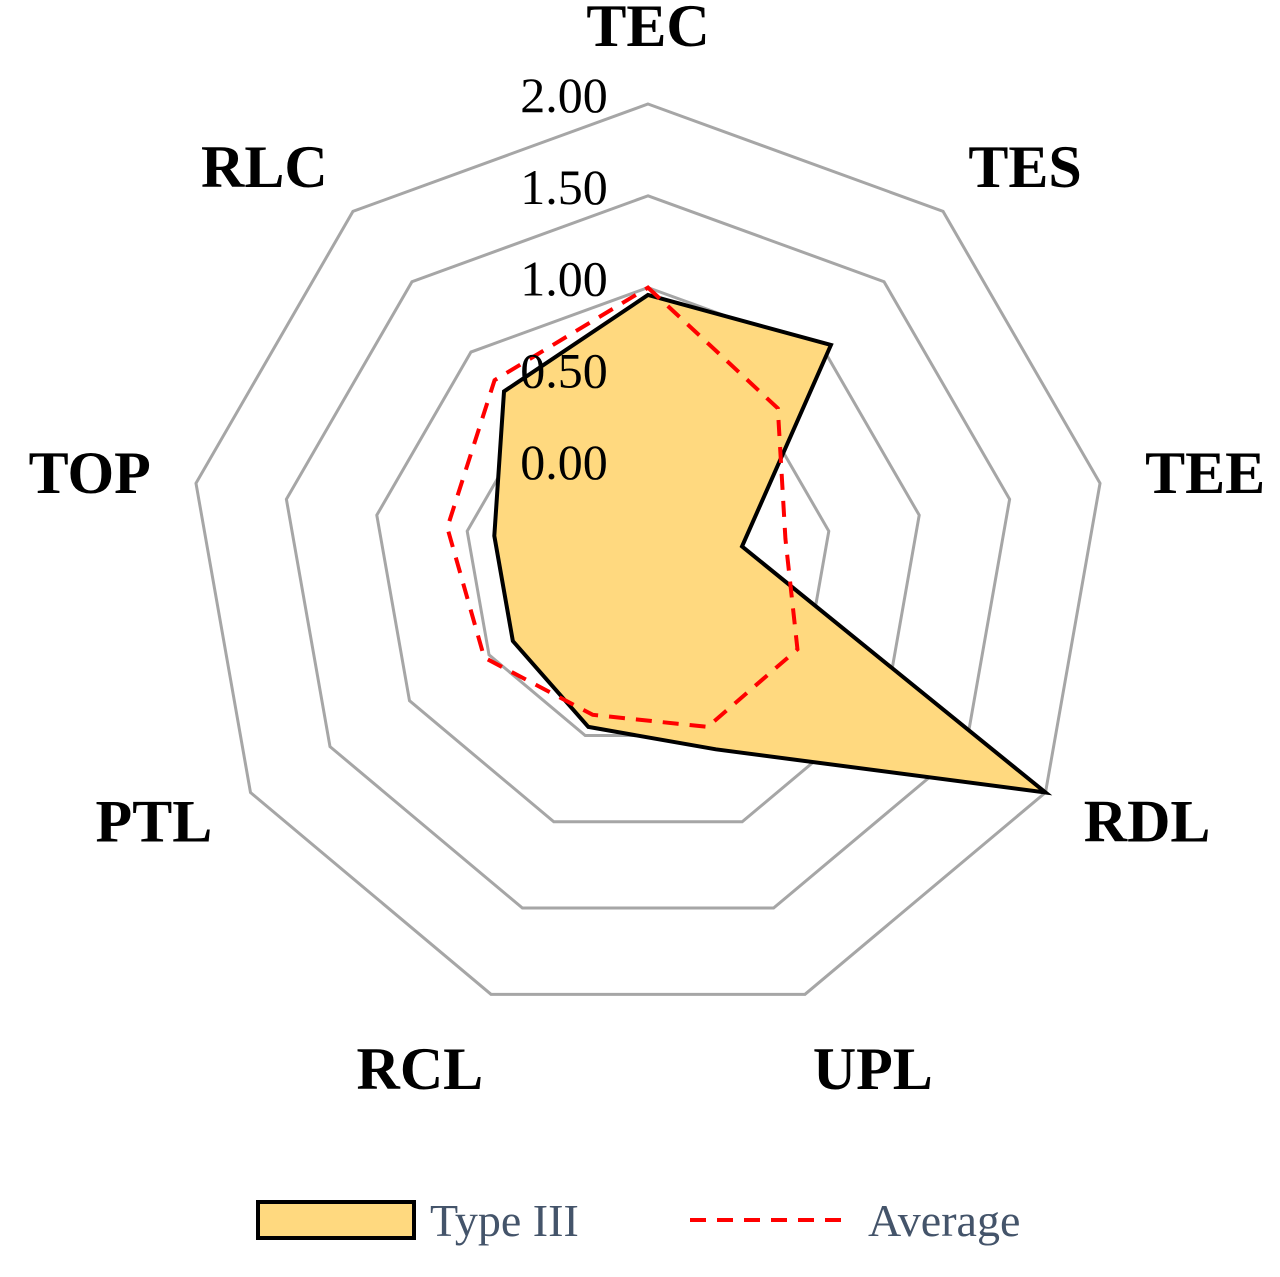 Image resolution: width=1280 pixels, height=1277 pixels. What do you see at coordinates (419, 1069) in the screenshot?
I see `axis-label-rcl: RCL` at bounding box center [419, 1069].